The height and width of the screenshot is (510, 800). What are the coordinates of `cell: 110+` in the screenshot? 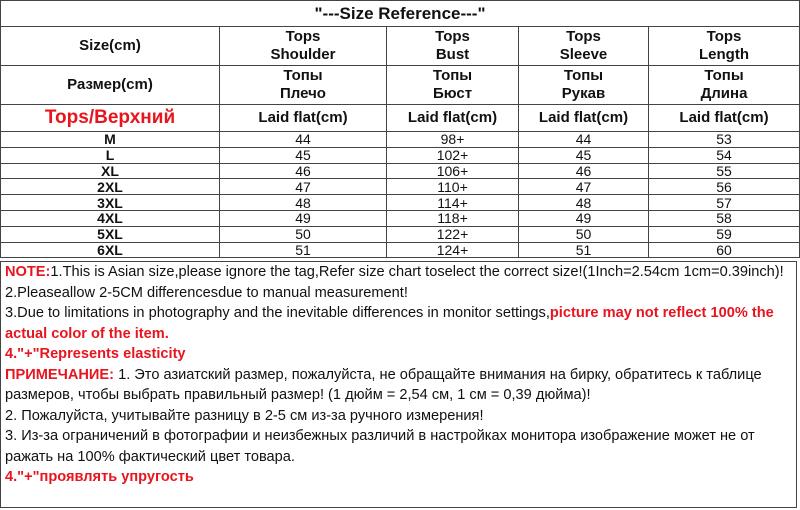 It's located at (452, 187).